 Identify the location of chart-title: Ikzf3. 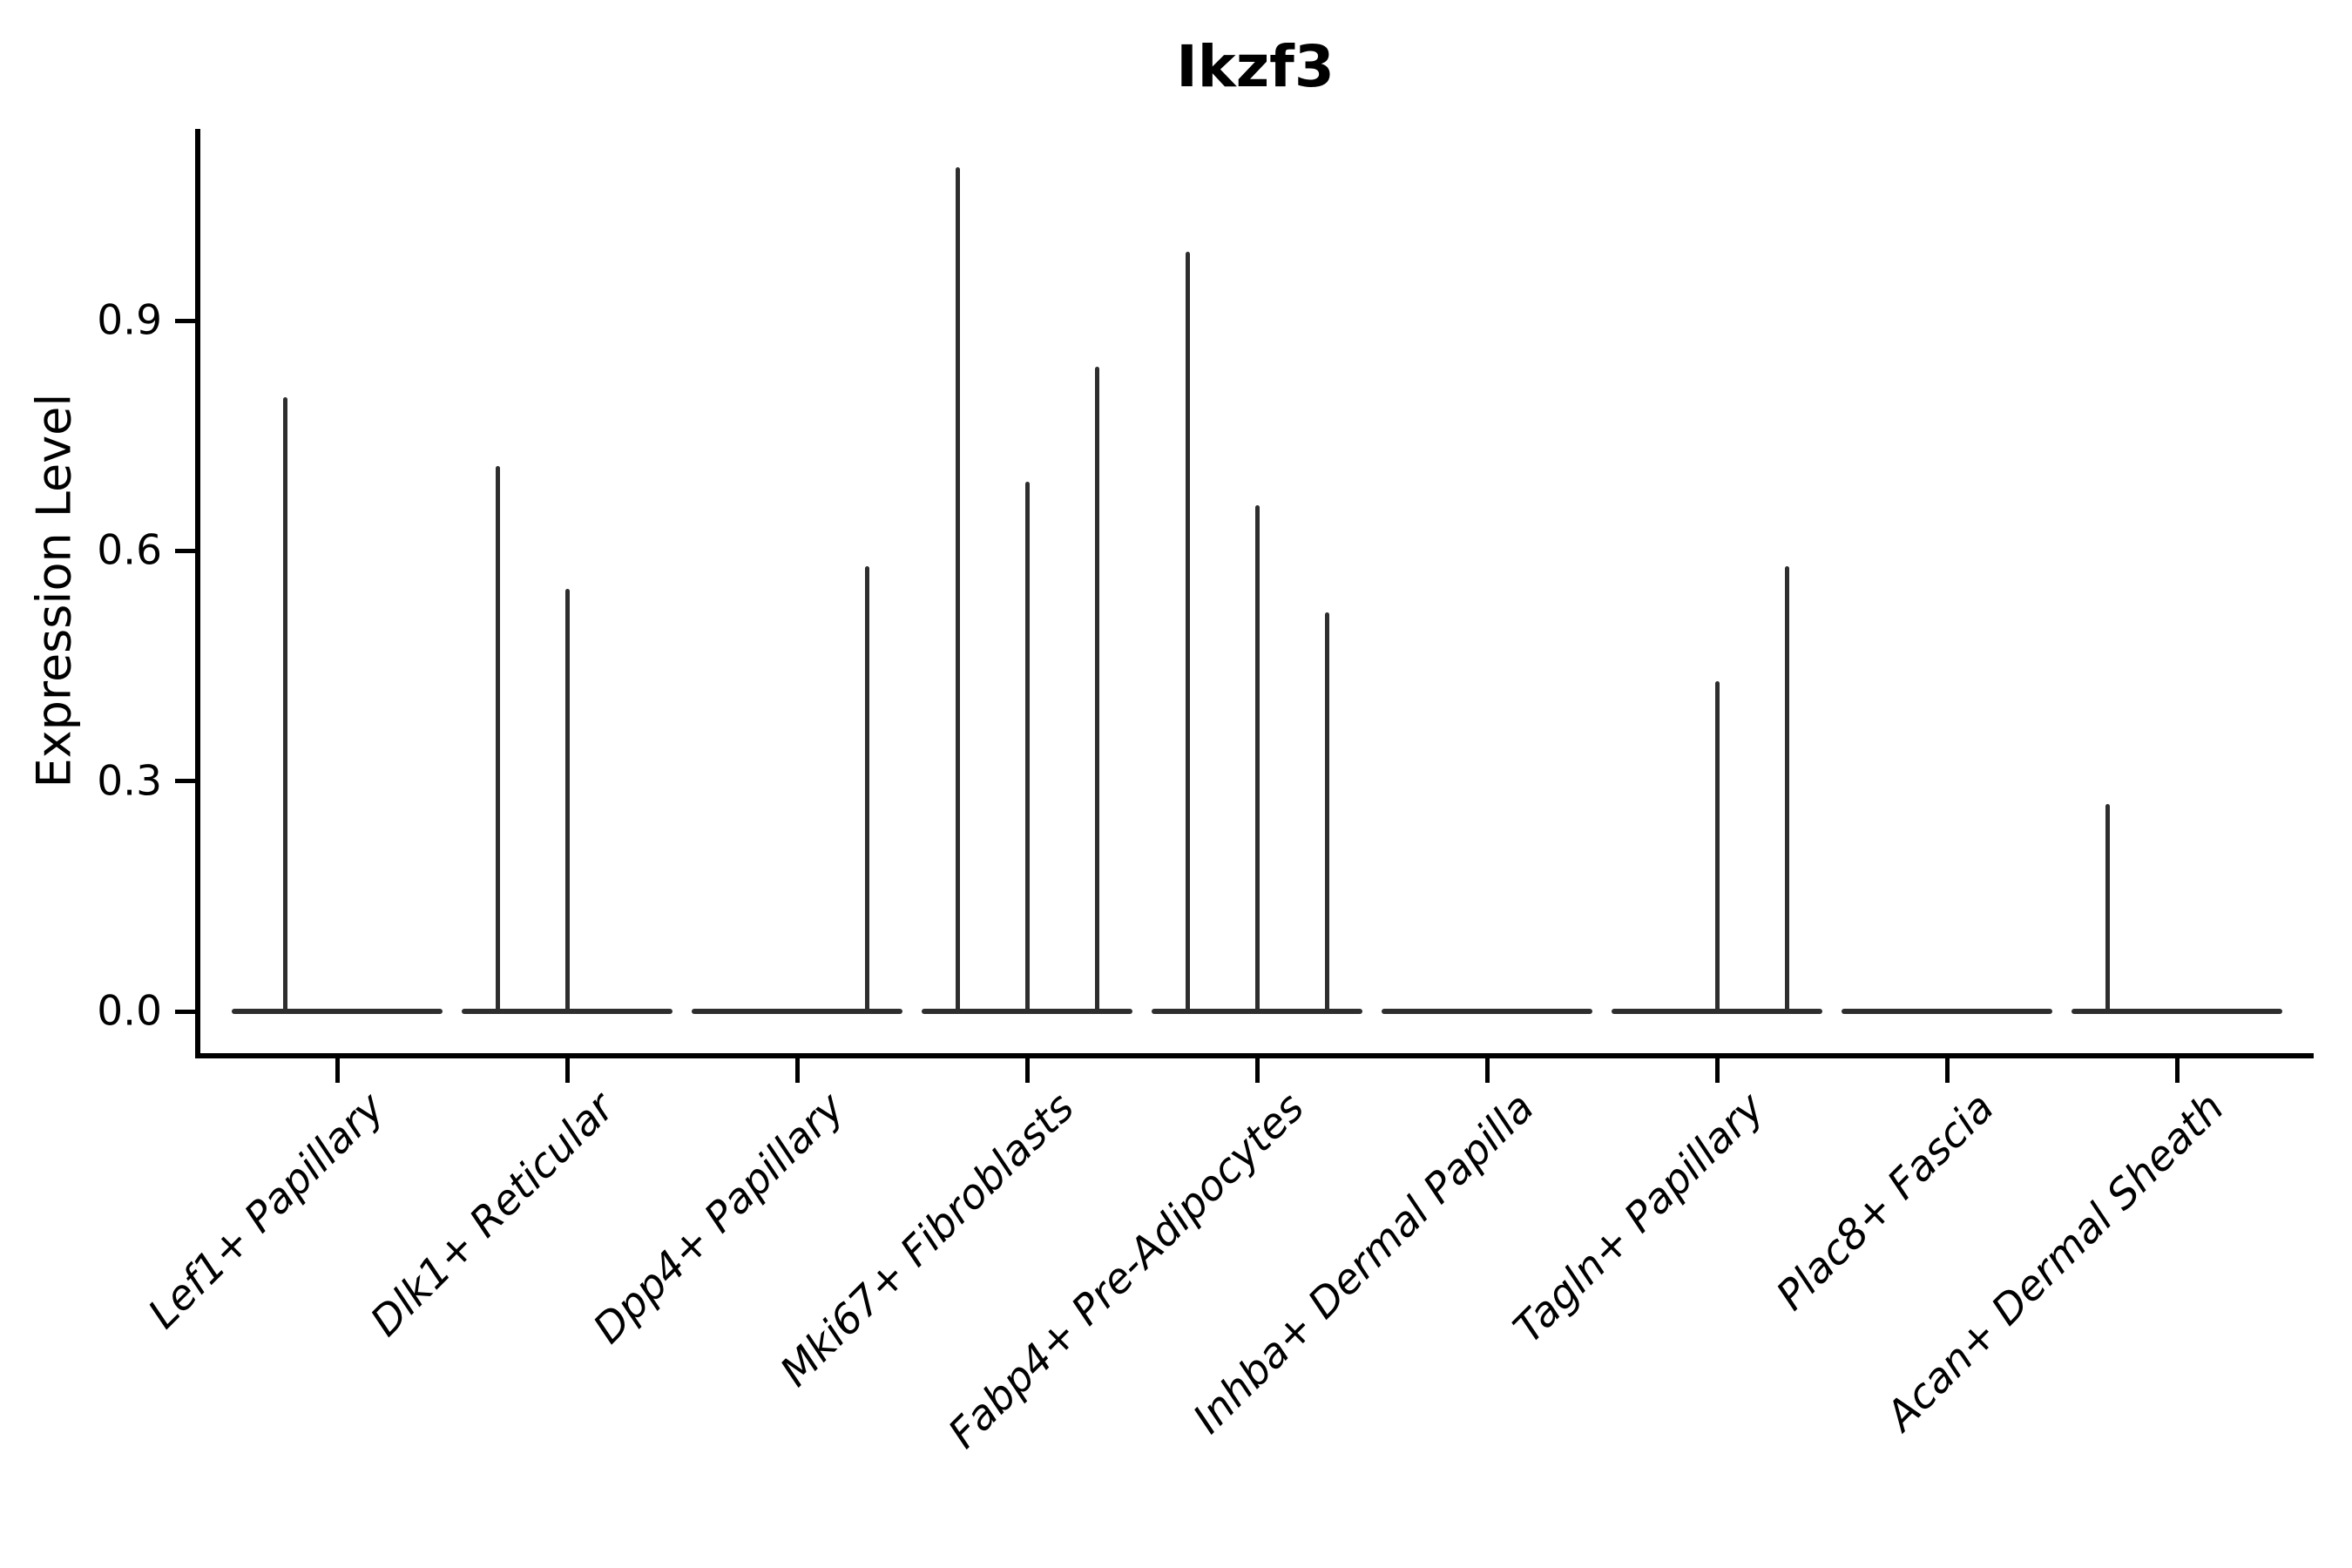
(1255, 66).